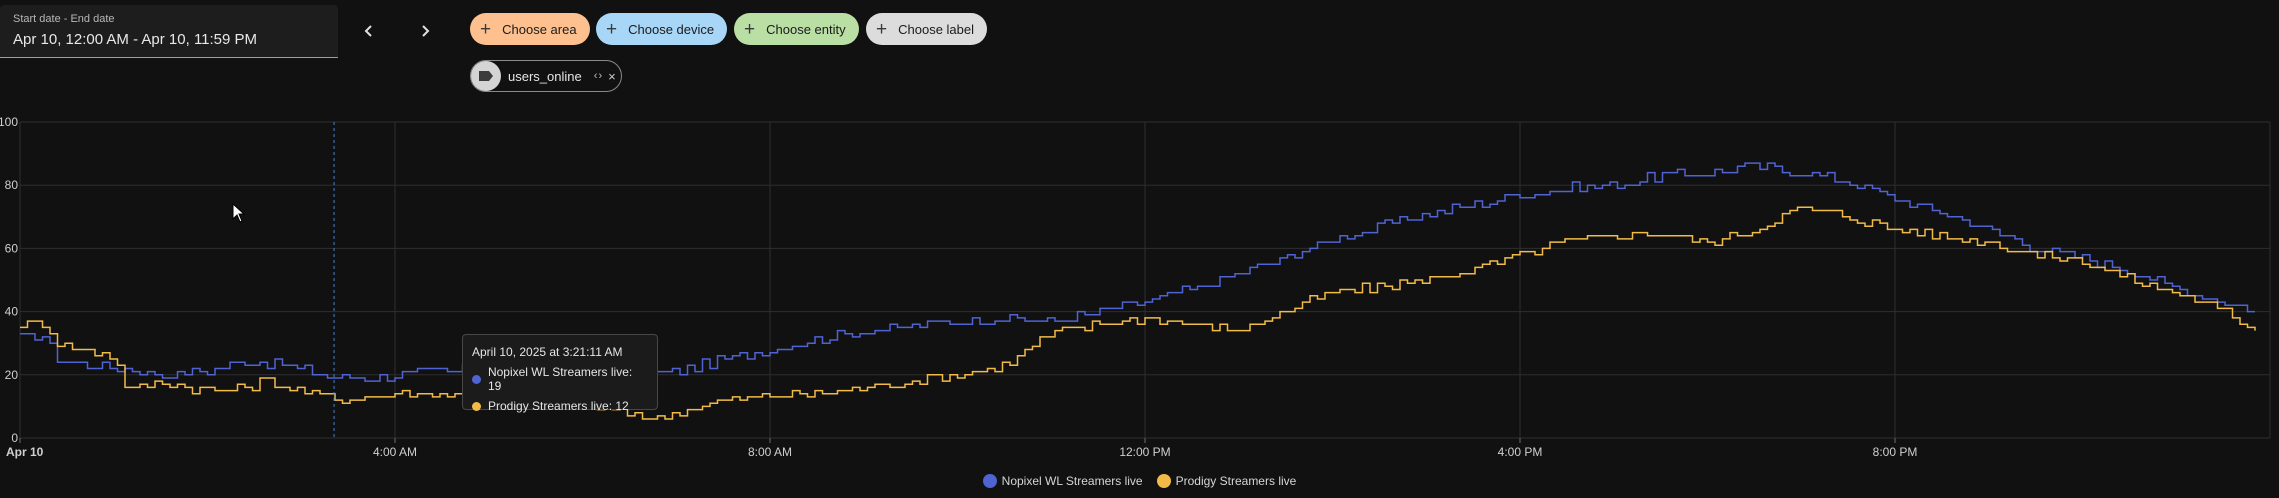 Image resolution: width=2279 pixels, height=498 pixels. I want to click on choose-entity-button: + Choose entity, so click(796, 29).